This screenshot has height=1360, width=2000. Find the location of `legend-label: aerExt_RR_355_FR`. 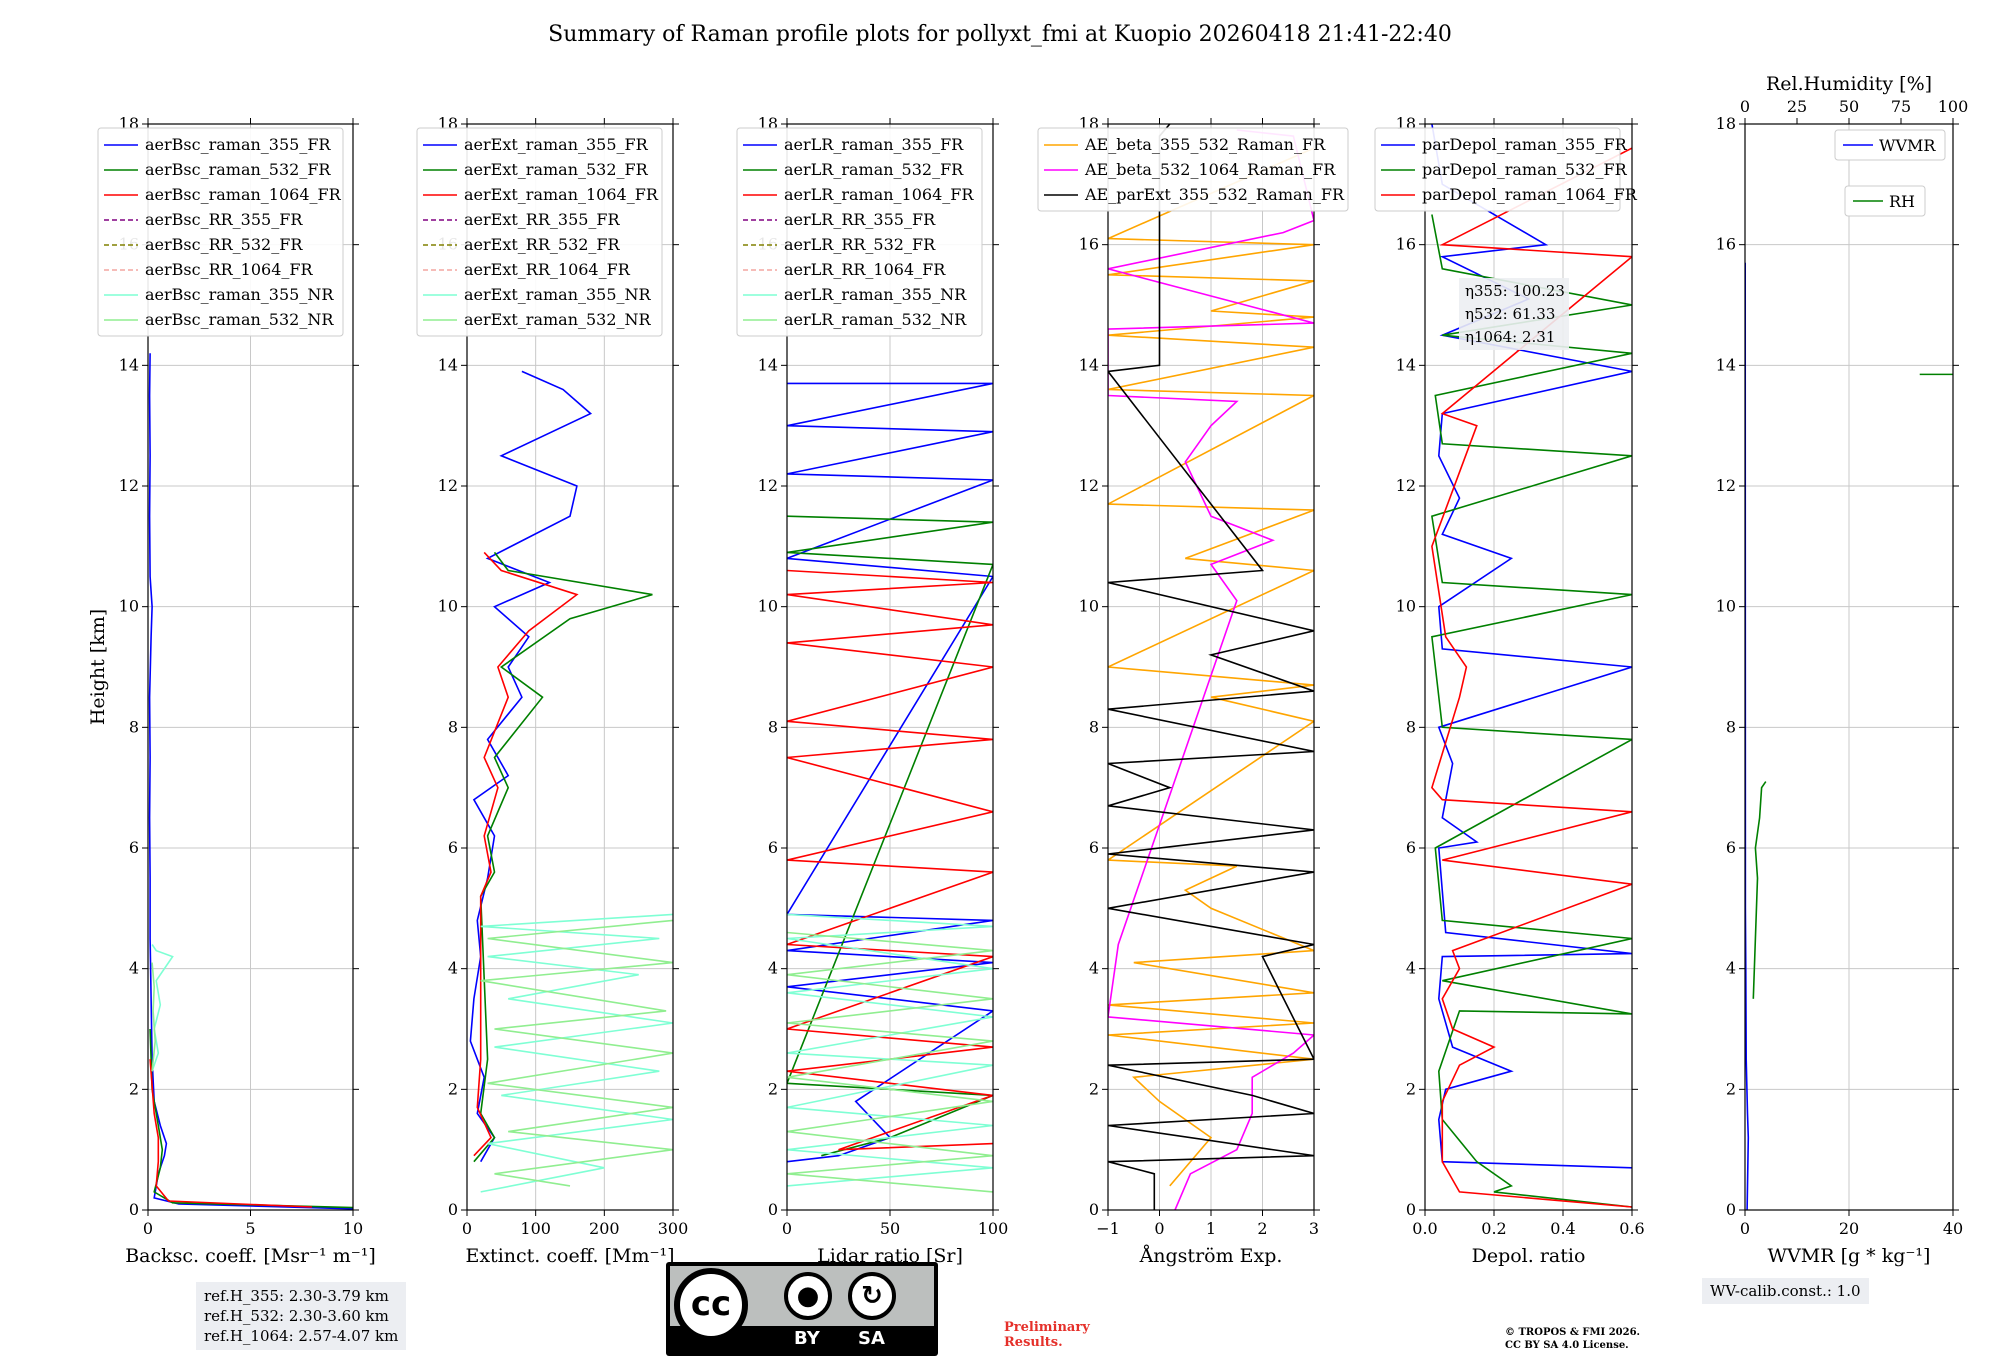

legend-label: aerExt_RR_355_FR is located at coordinates (542, 219).